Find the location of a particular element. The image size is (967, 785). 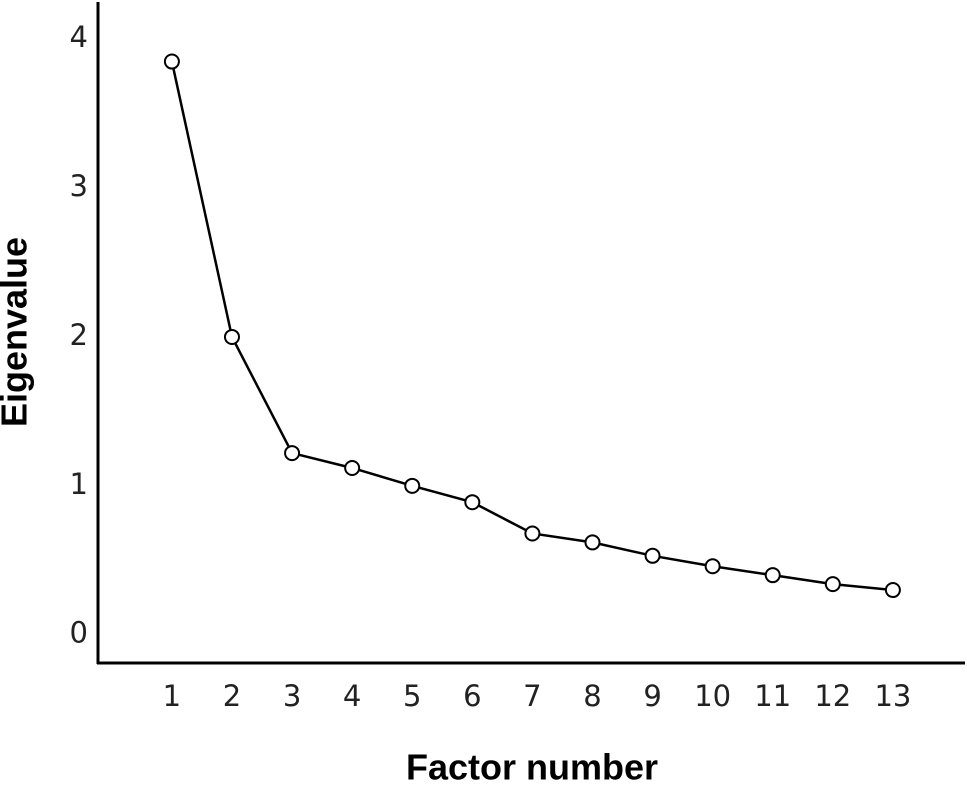

y-tick-label: 2 is located at coordinates (79, 335).